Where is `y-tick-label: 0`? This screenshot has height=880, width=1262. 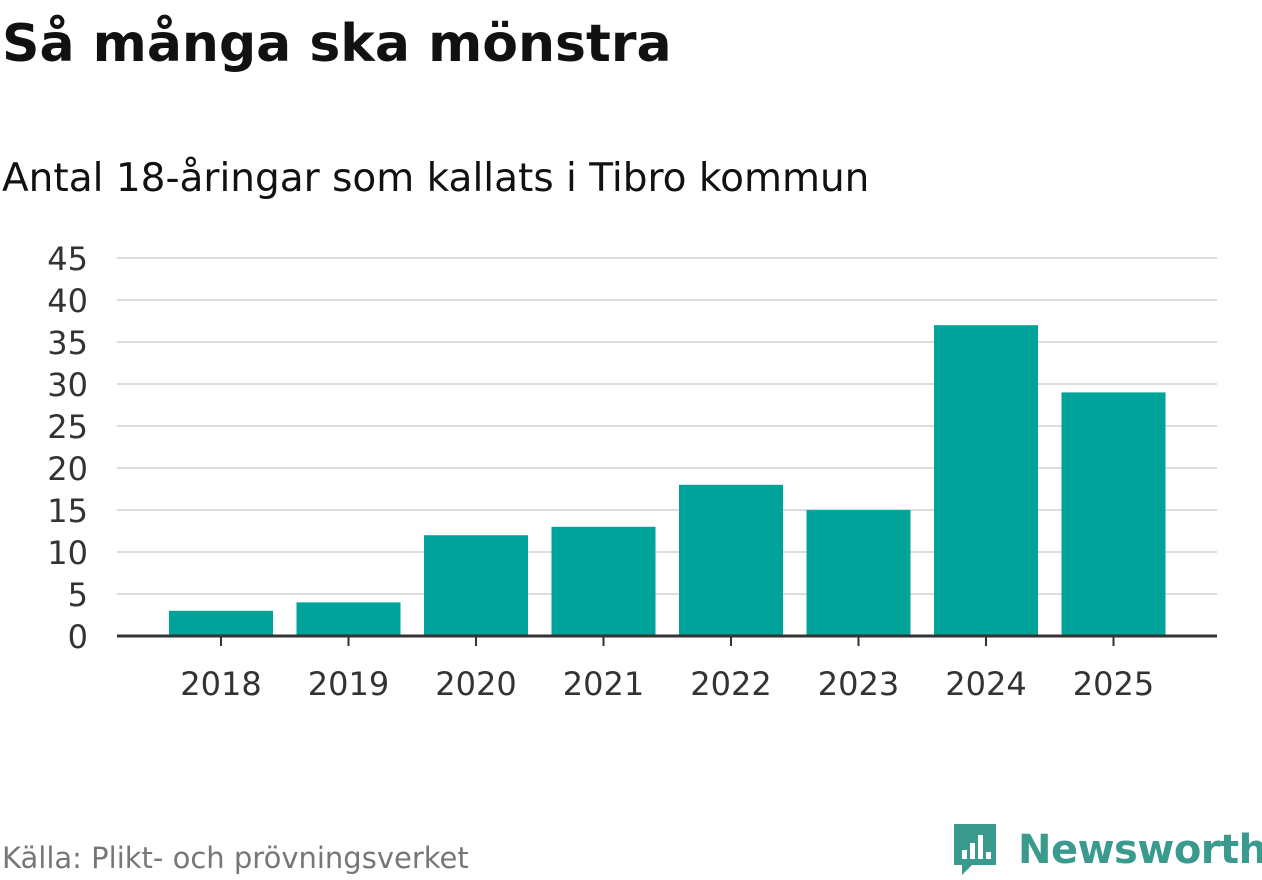 y-tick-label: 0 is located at coordinates (78, 637).